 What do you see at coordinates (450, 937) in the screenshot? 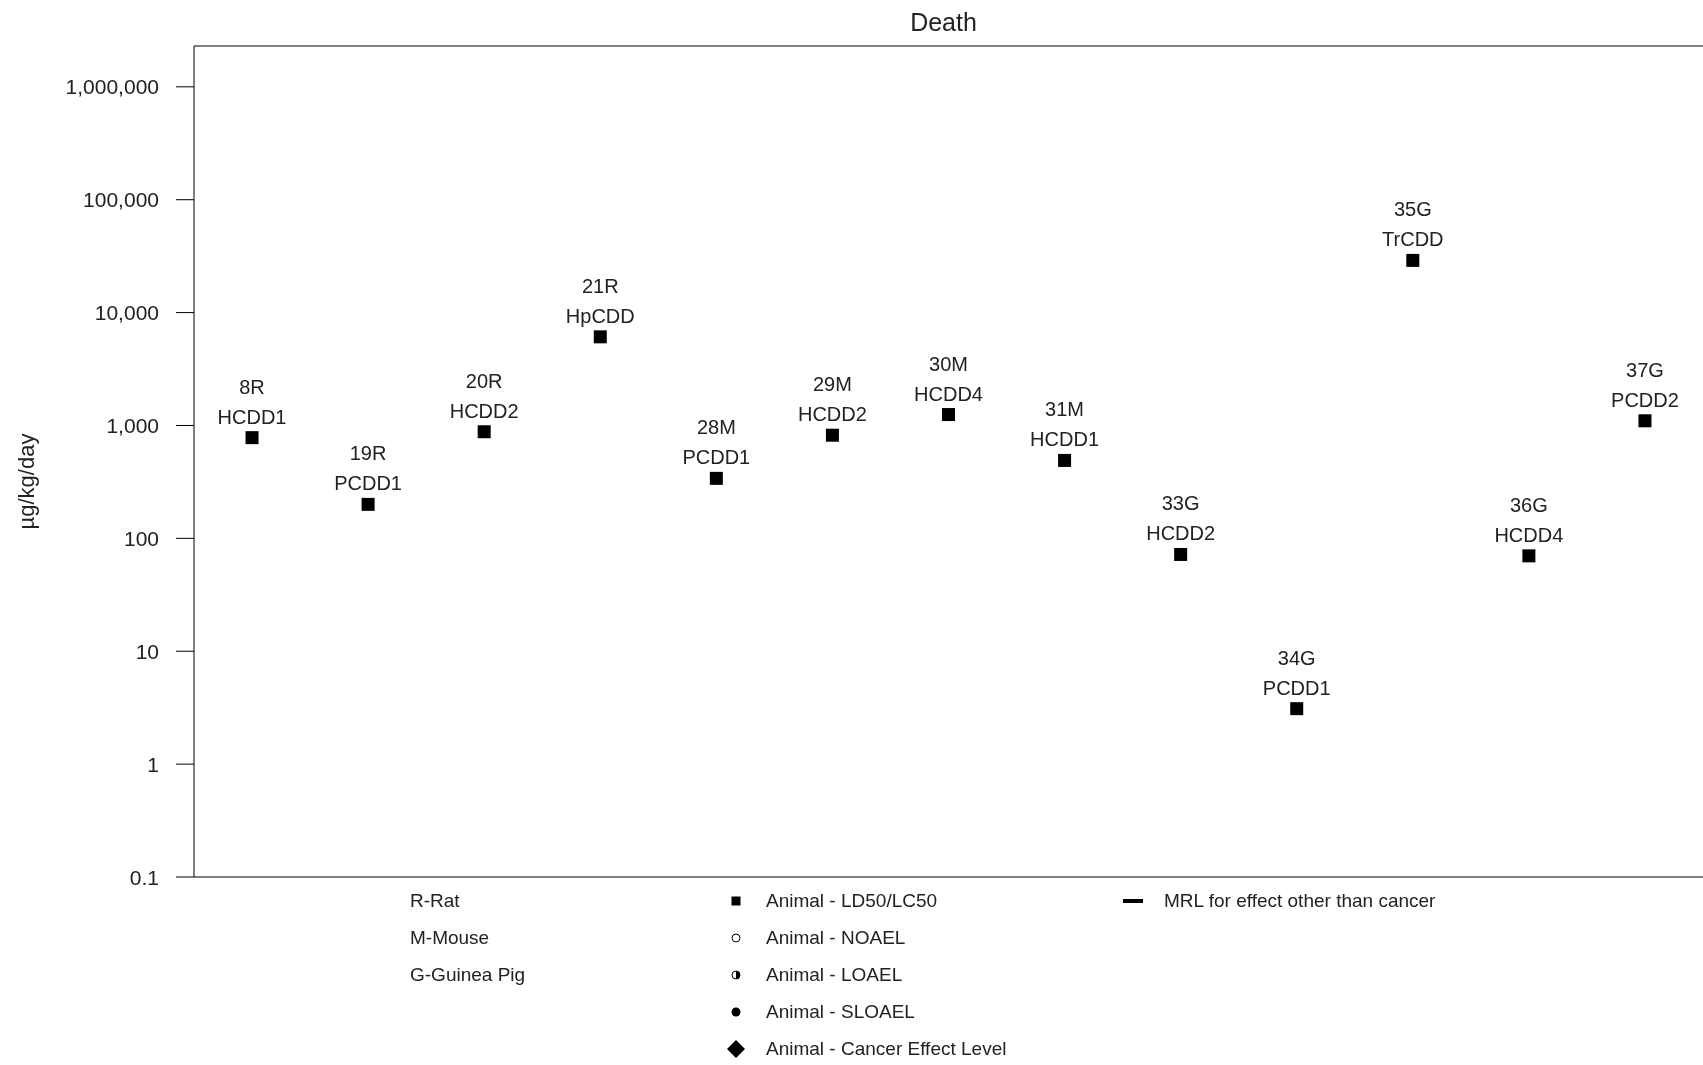
I see `text: M-Mouse` at bounding box center [450, 937].